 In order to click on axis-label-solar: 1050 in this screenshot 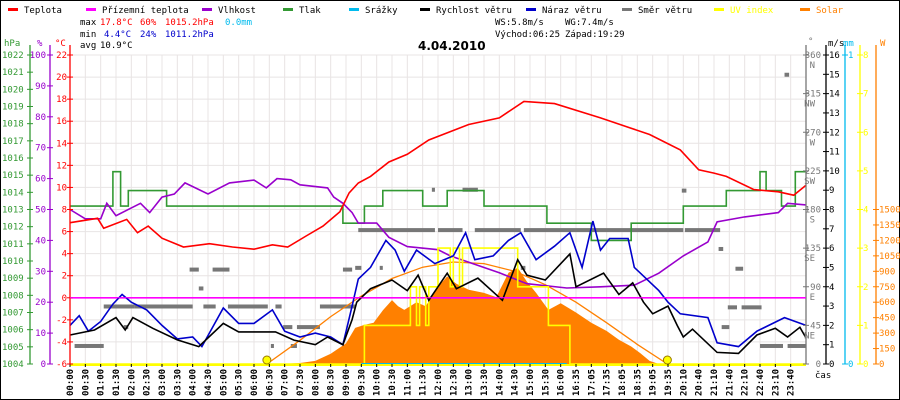, I will do `click(889, 257)`.